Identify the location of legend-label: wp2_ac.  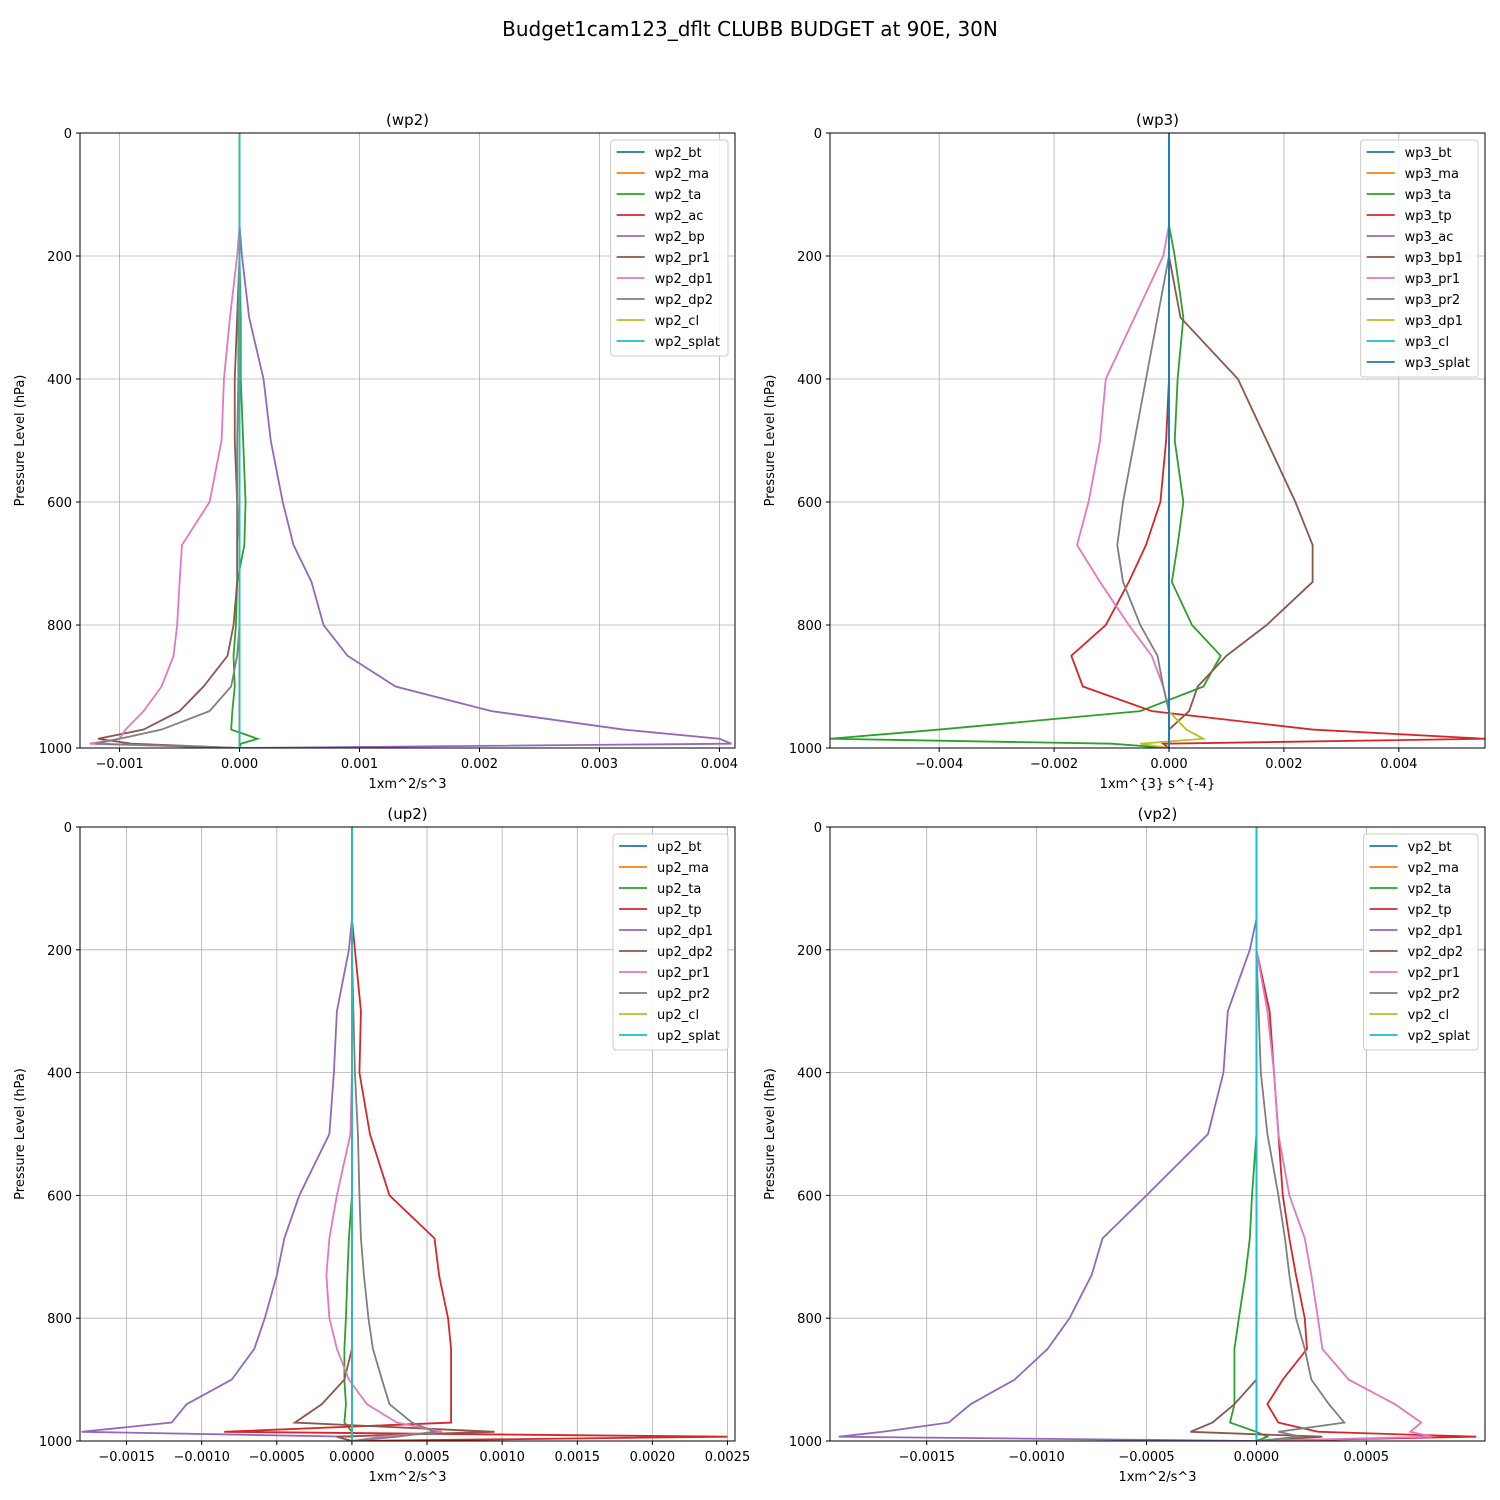
(679, 216).